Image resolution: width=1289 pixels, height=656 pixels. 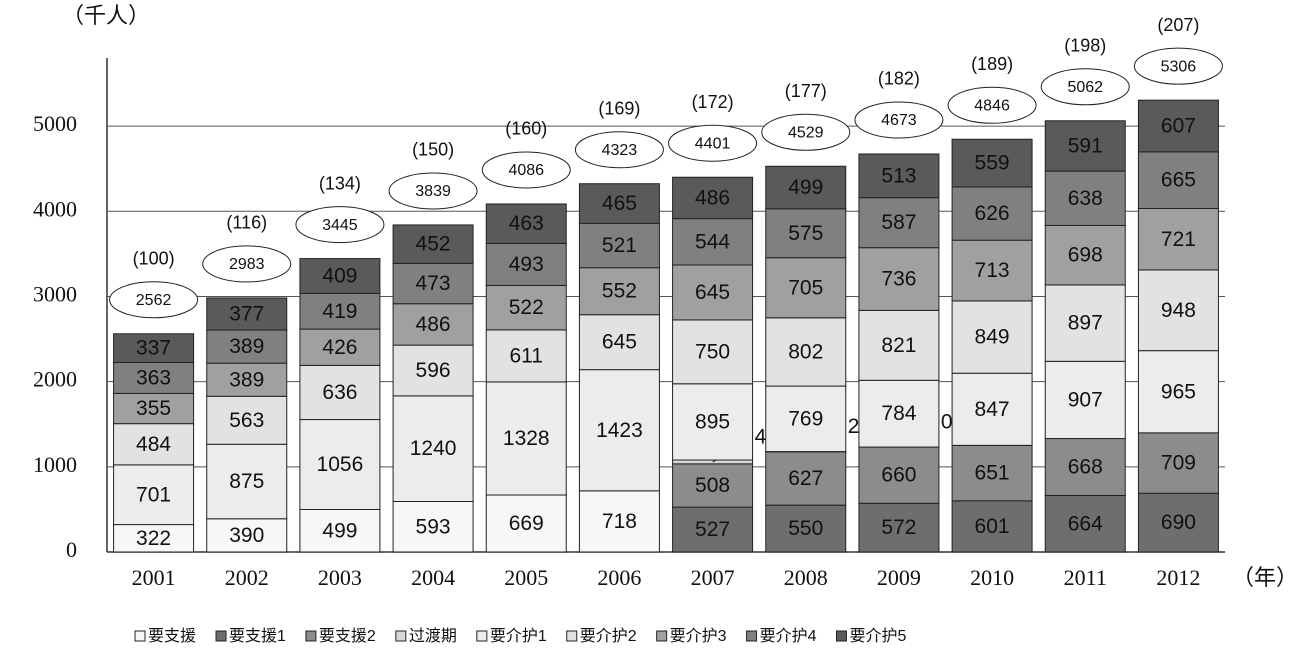 What do you see at coordinates (339, 392) in the screenshot?
I see `value-label: 636` at bounding box center [339, 392].